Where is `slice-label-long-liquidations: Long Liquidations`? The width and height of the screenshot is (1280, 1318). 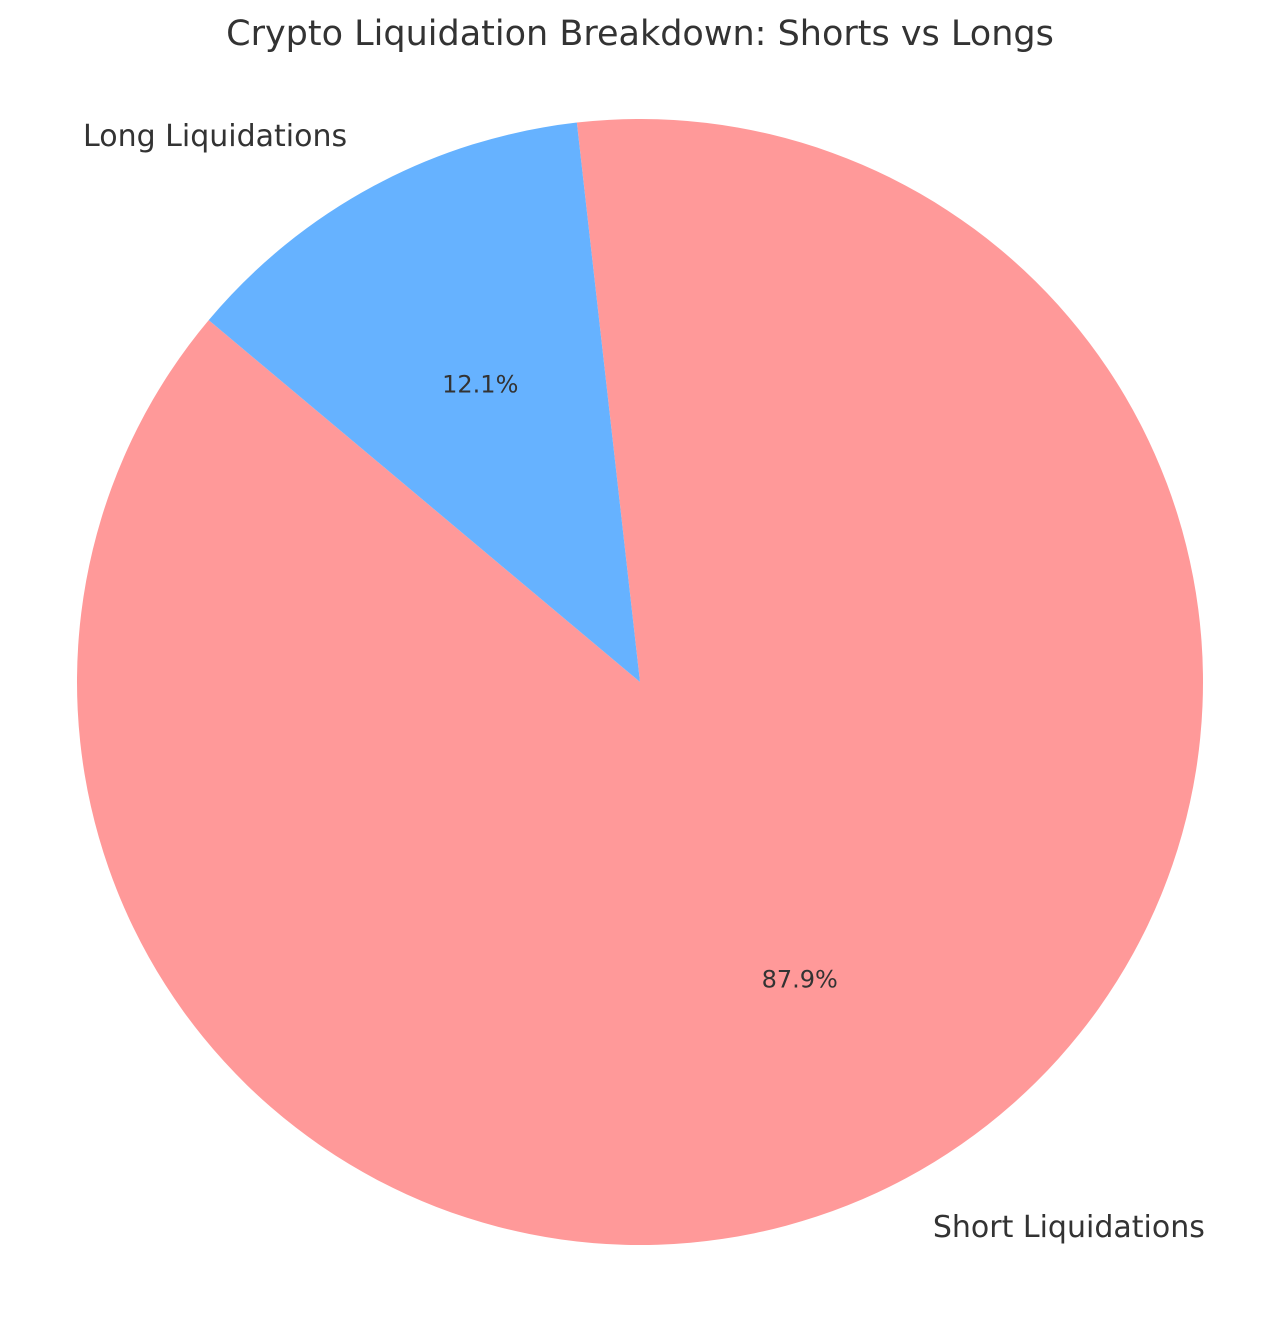 slice-label-long-liquidations: Long Liquidations is located at coordinates (215, 136).